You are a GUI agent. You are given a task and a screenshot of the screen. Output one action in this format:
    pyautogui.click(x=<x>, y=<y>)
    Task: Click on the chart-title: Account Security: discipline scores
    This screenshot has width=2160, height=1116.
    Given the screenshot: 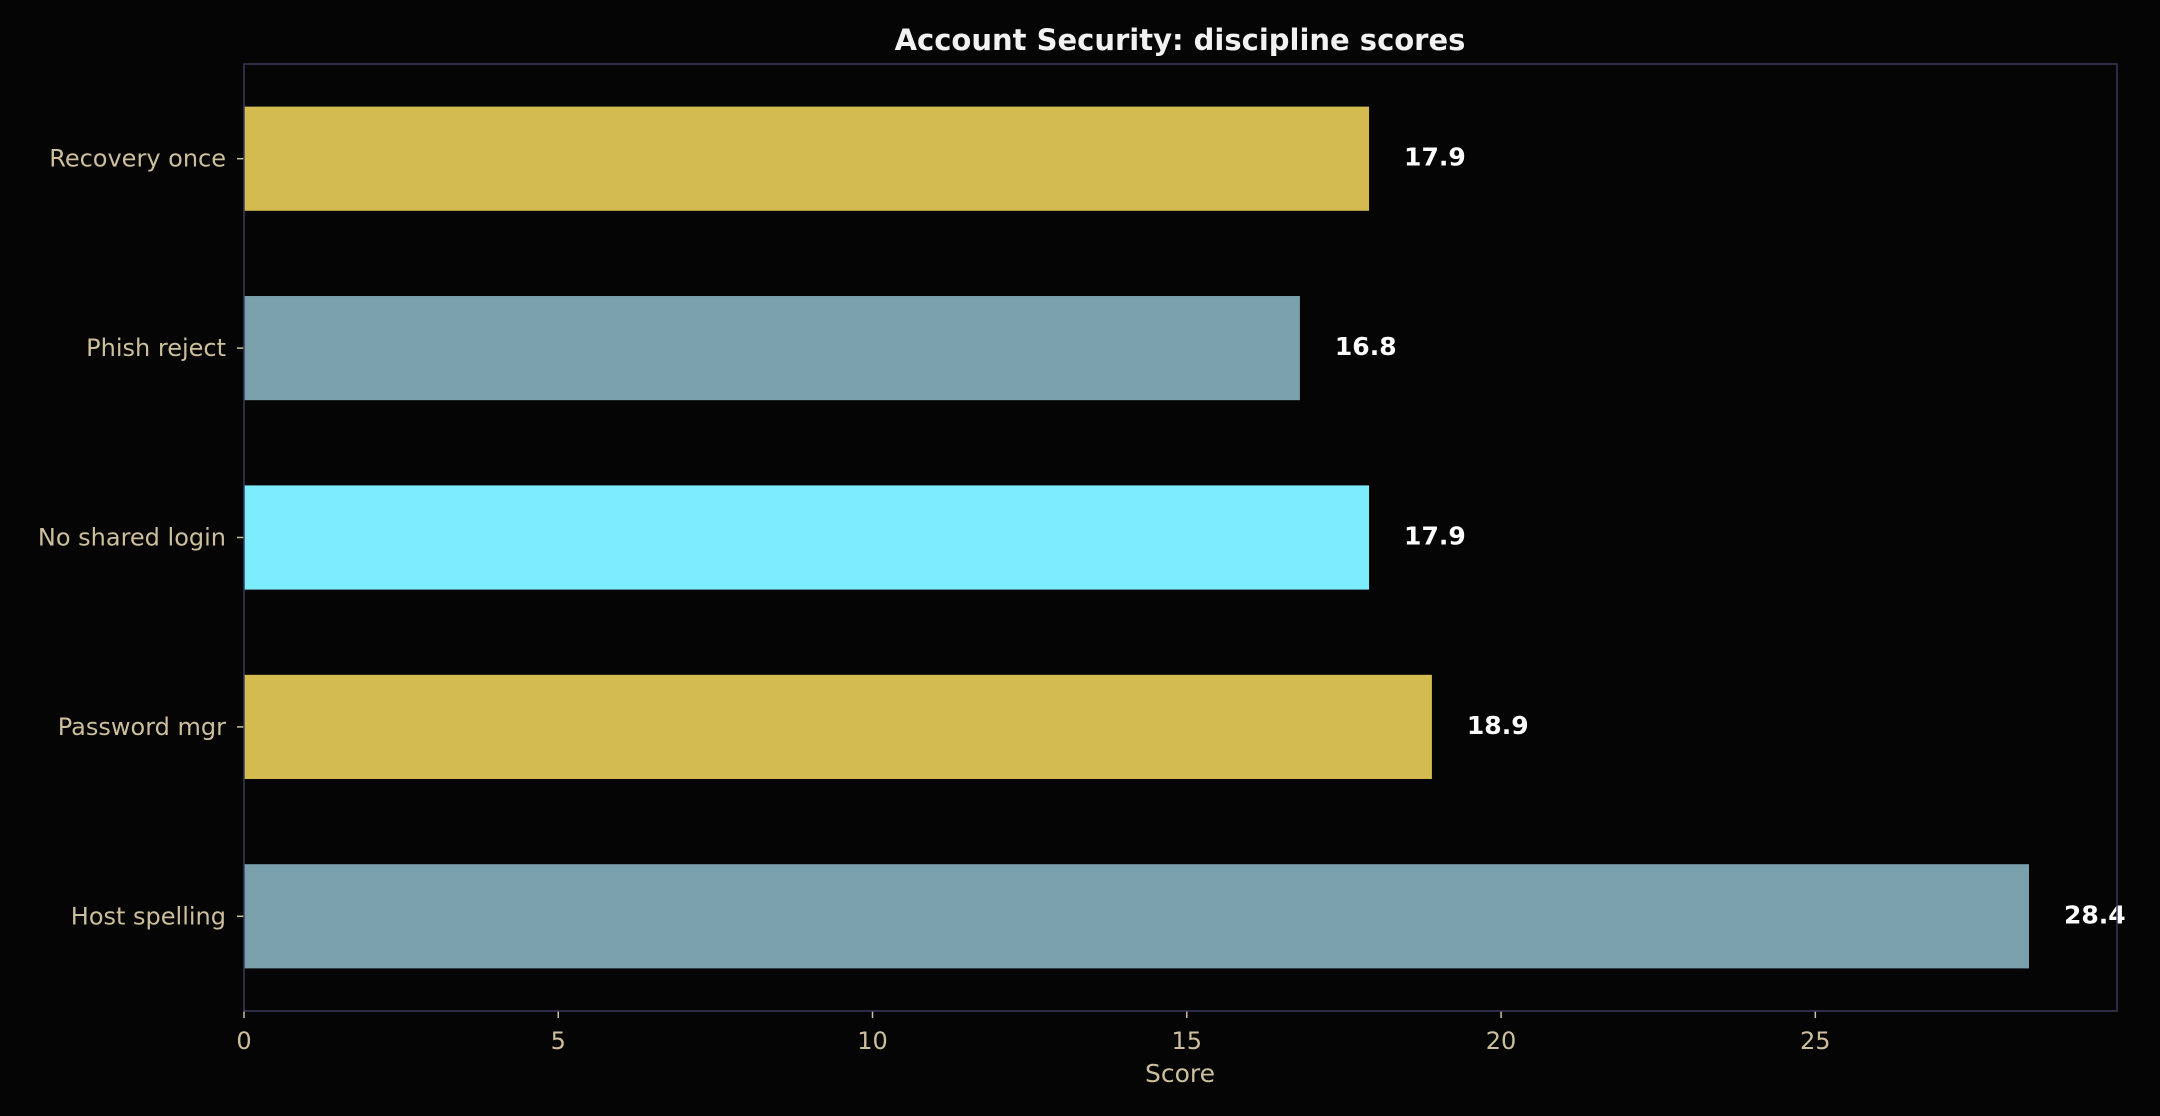 What is the action you would take?
    pyautogui.click(x=1180, y=40)
    